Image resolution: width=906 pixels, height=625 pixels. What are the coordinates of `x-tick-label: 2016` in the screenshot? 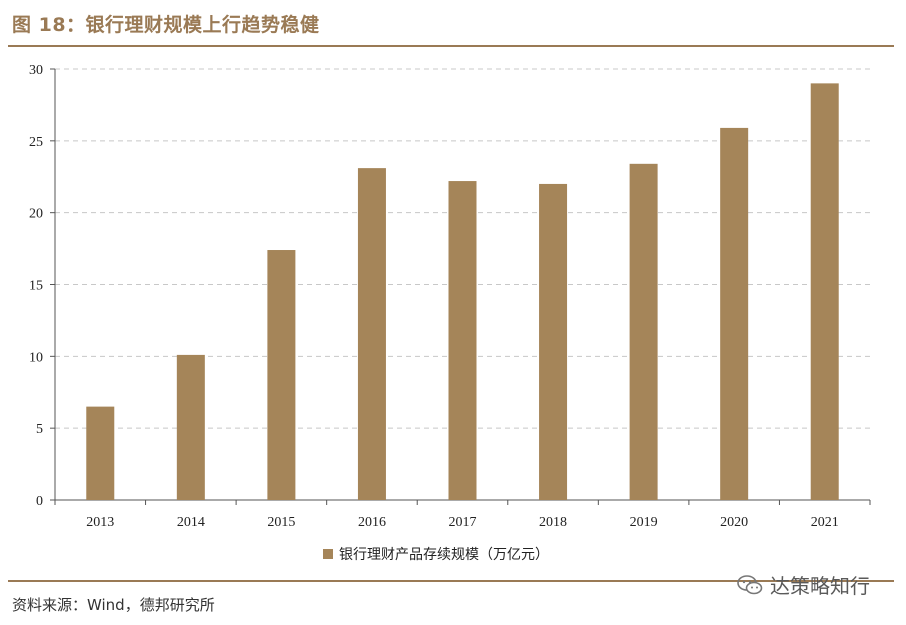 It's located at (372, 522).